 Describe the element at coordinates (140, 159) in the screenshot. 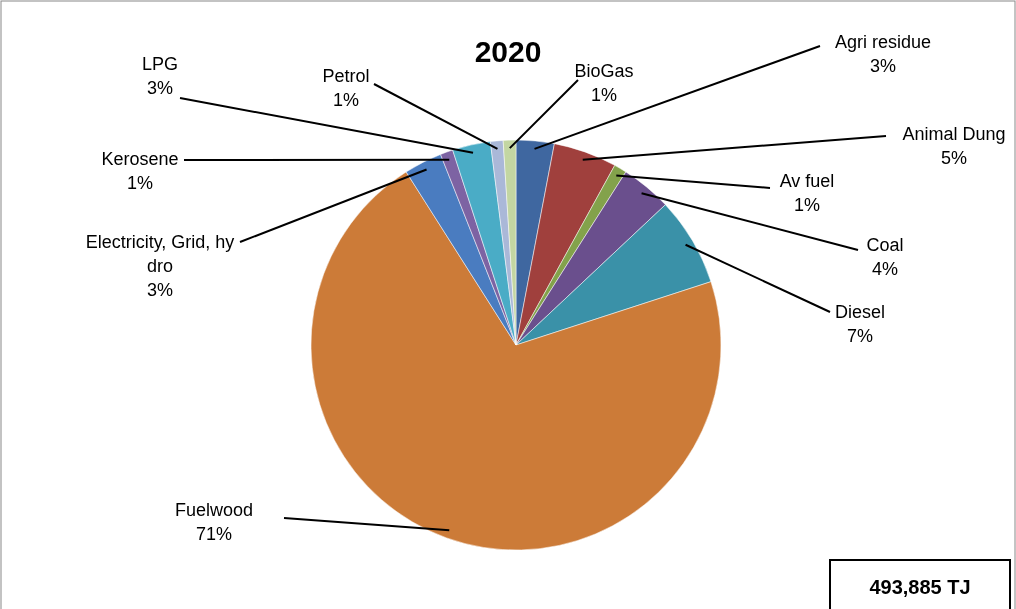

I see `slice-label: Kerosene` at that location.